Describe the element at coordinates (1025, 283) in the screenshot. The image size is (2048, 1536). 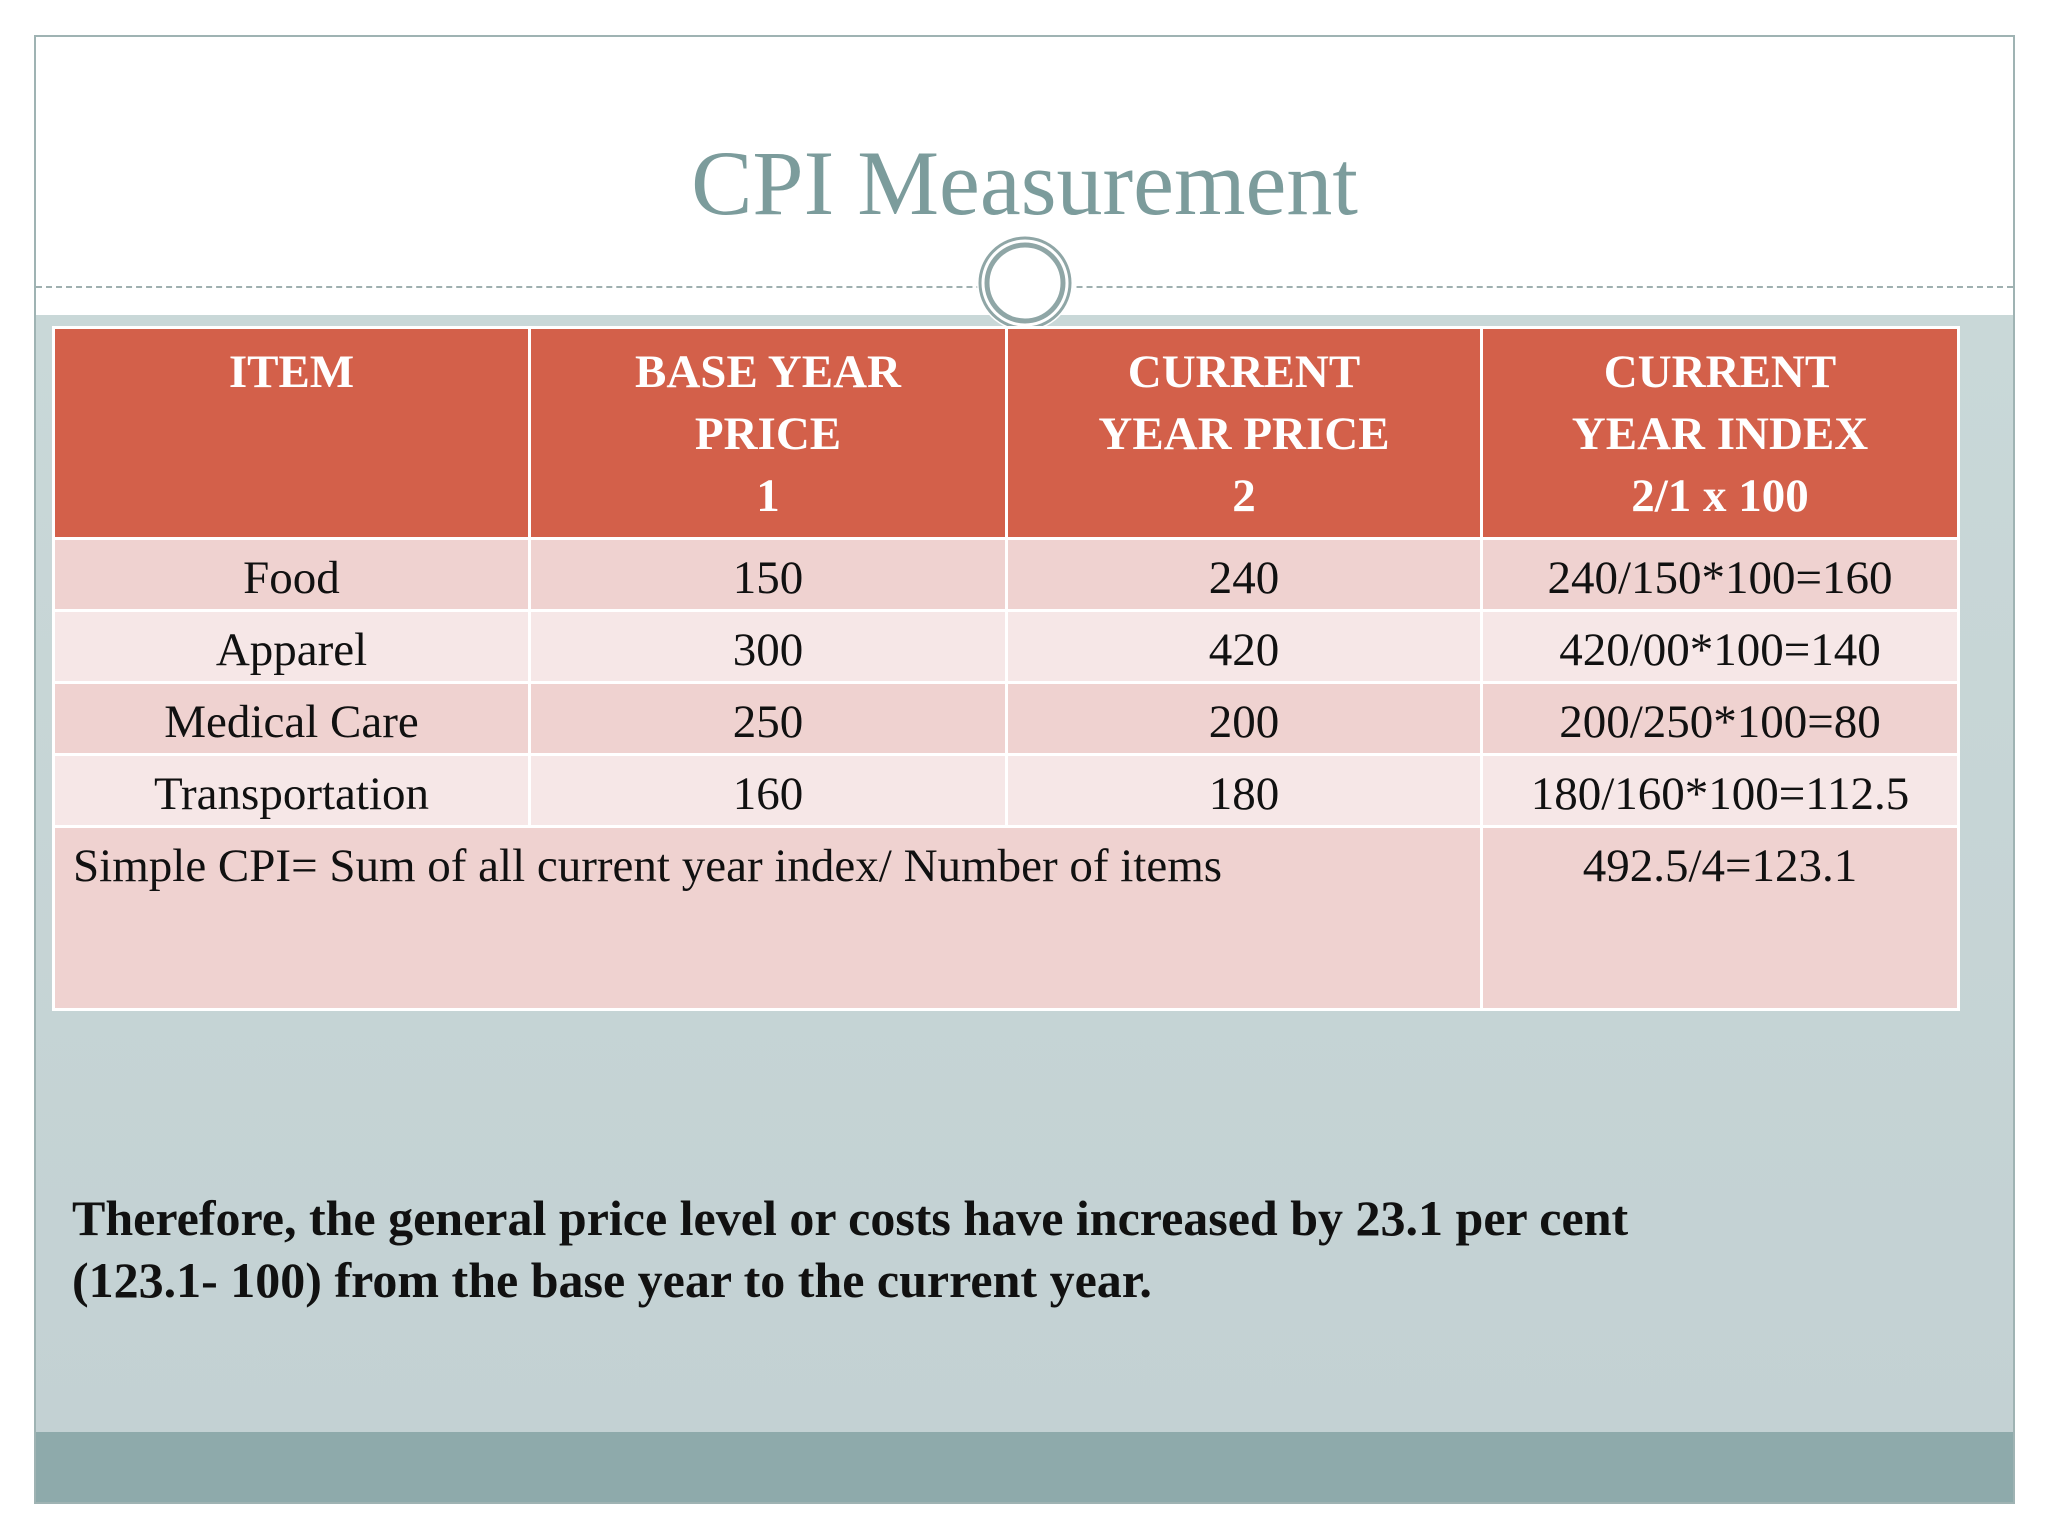
I see `ornament` at that location.